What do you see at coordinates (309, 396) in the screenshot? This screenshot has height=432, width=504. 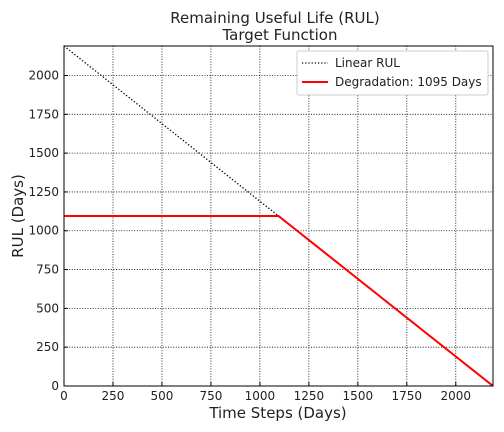 I see `x-tick-label: 1250` at bounding box center [309, 396].